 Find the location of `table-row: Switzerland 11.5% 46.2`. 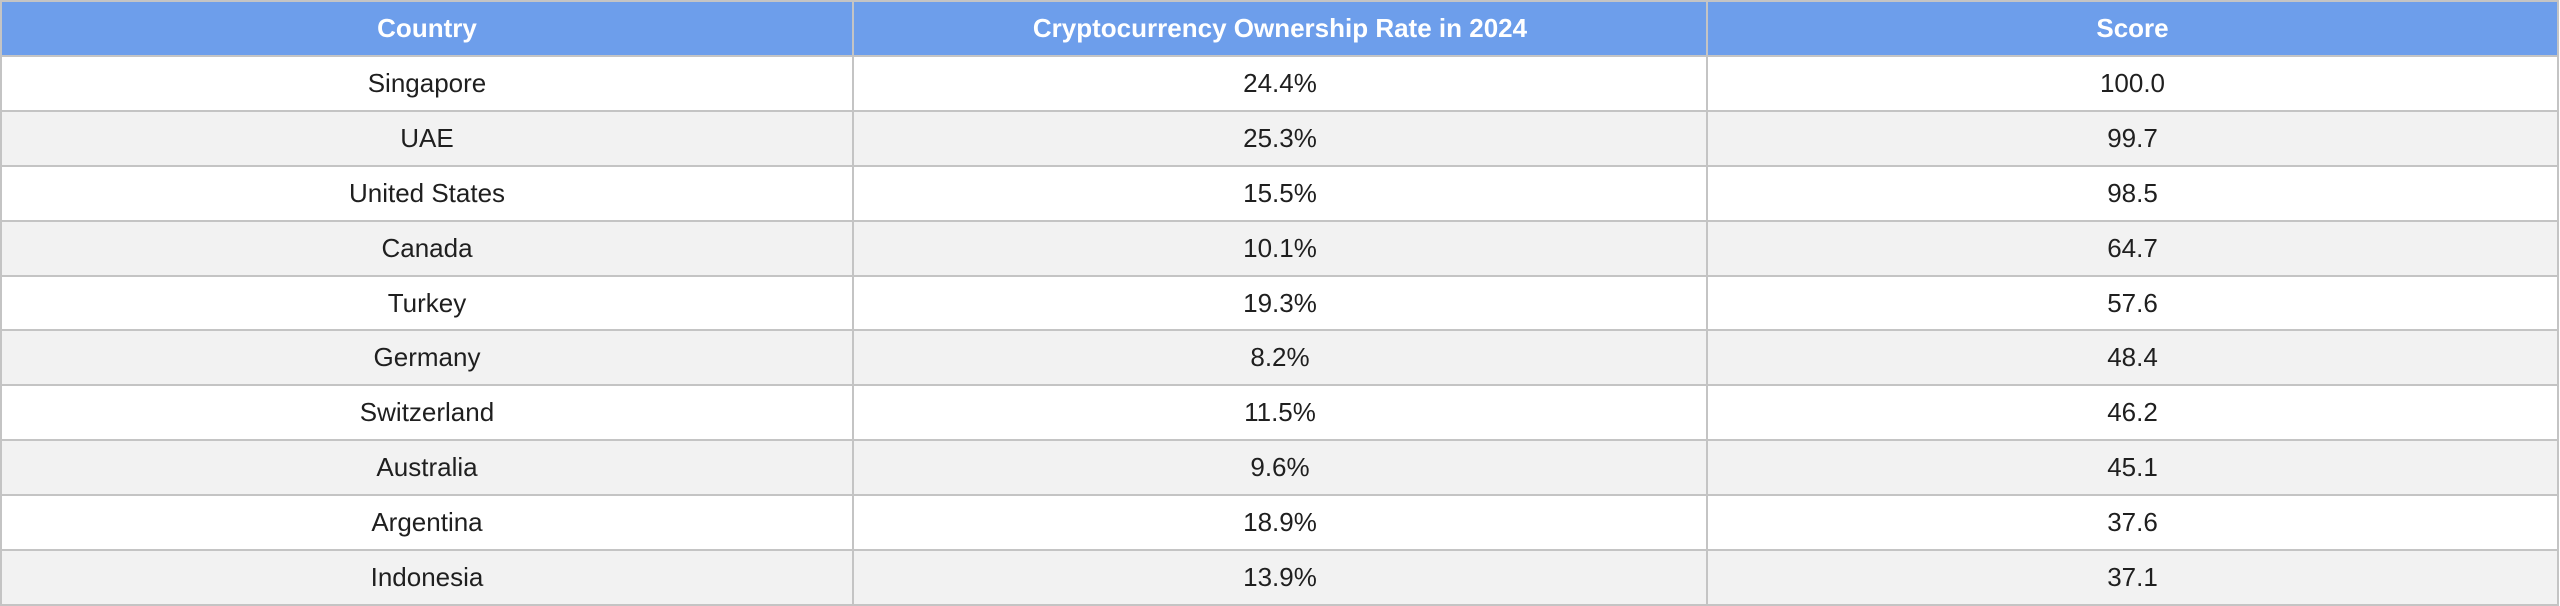

table-row: Switzerland 11.5% 46.2 is located at coordinates (1279, 413).